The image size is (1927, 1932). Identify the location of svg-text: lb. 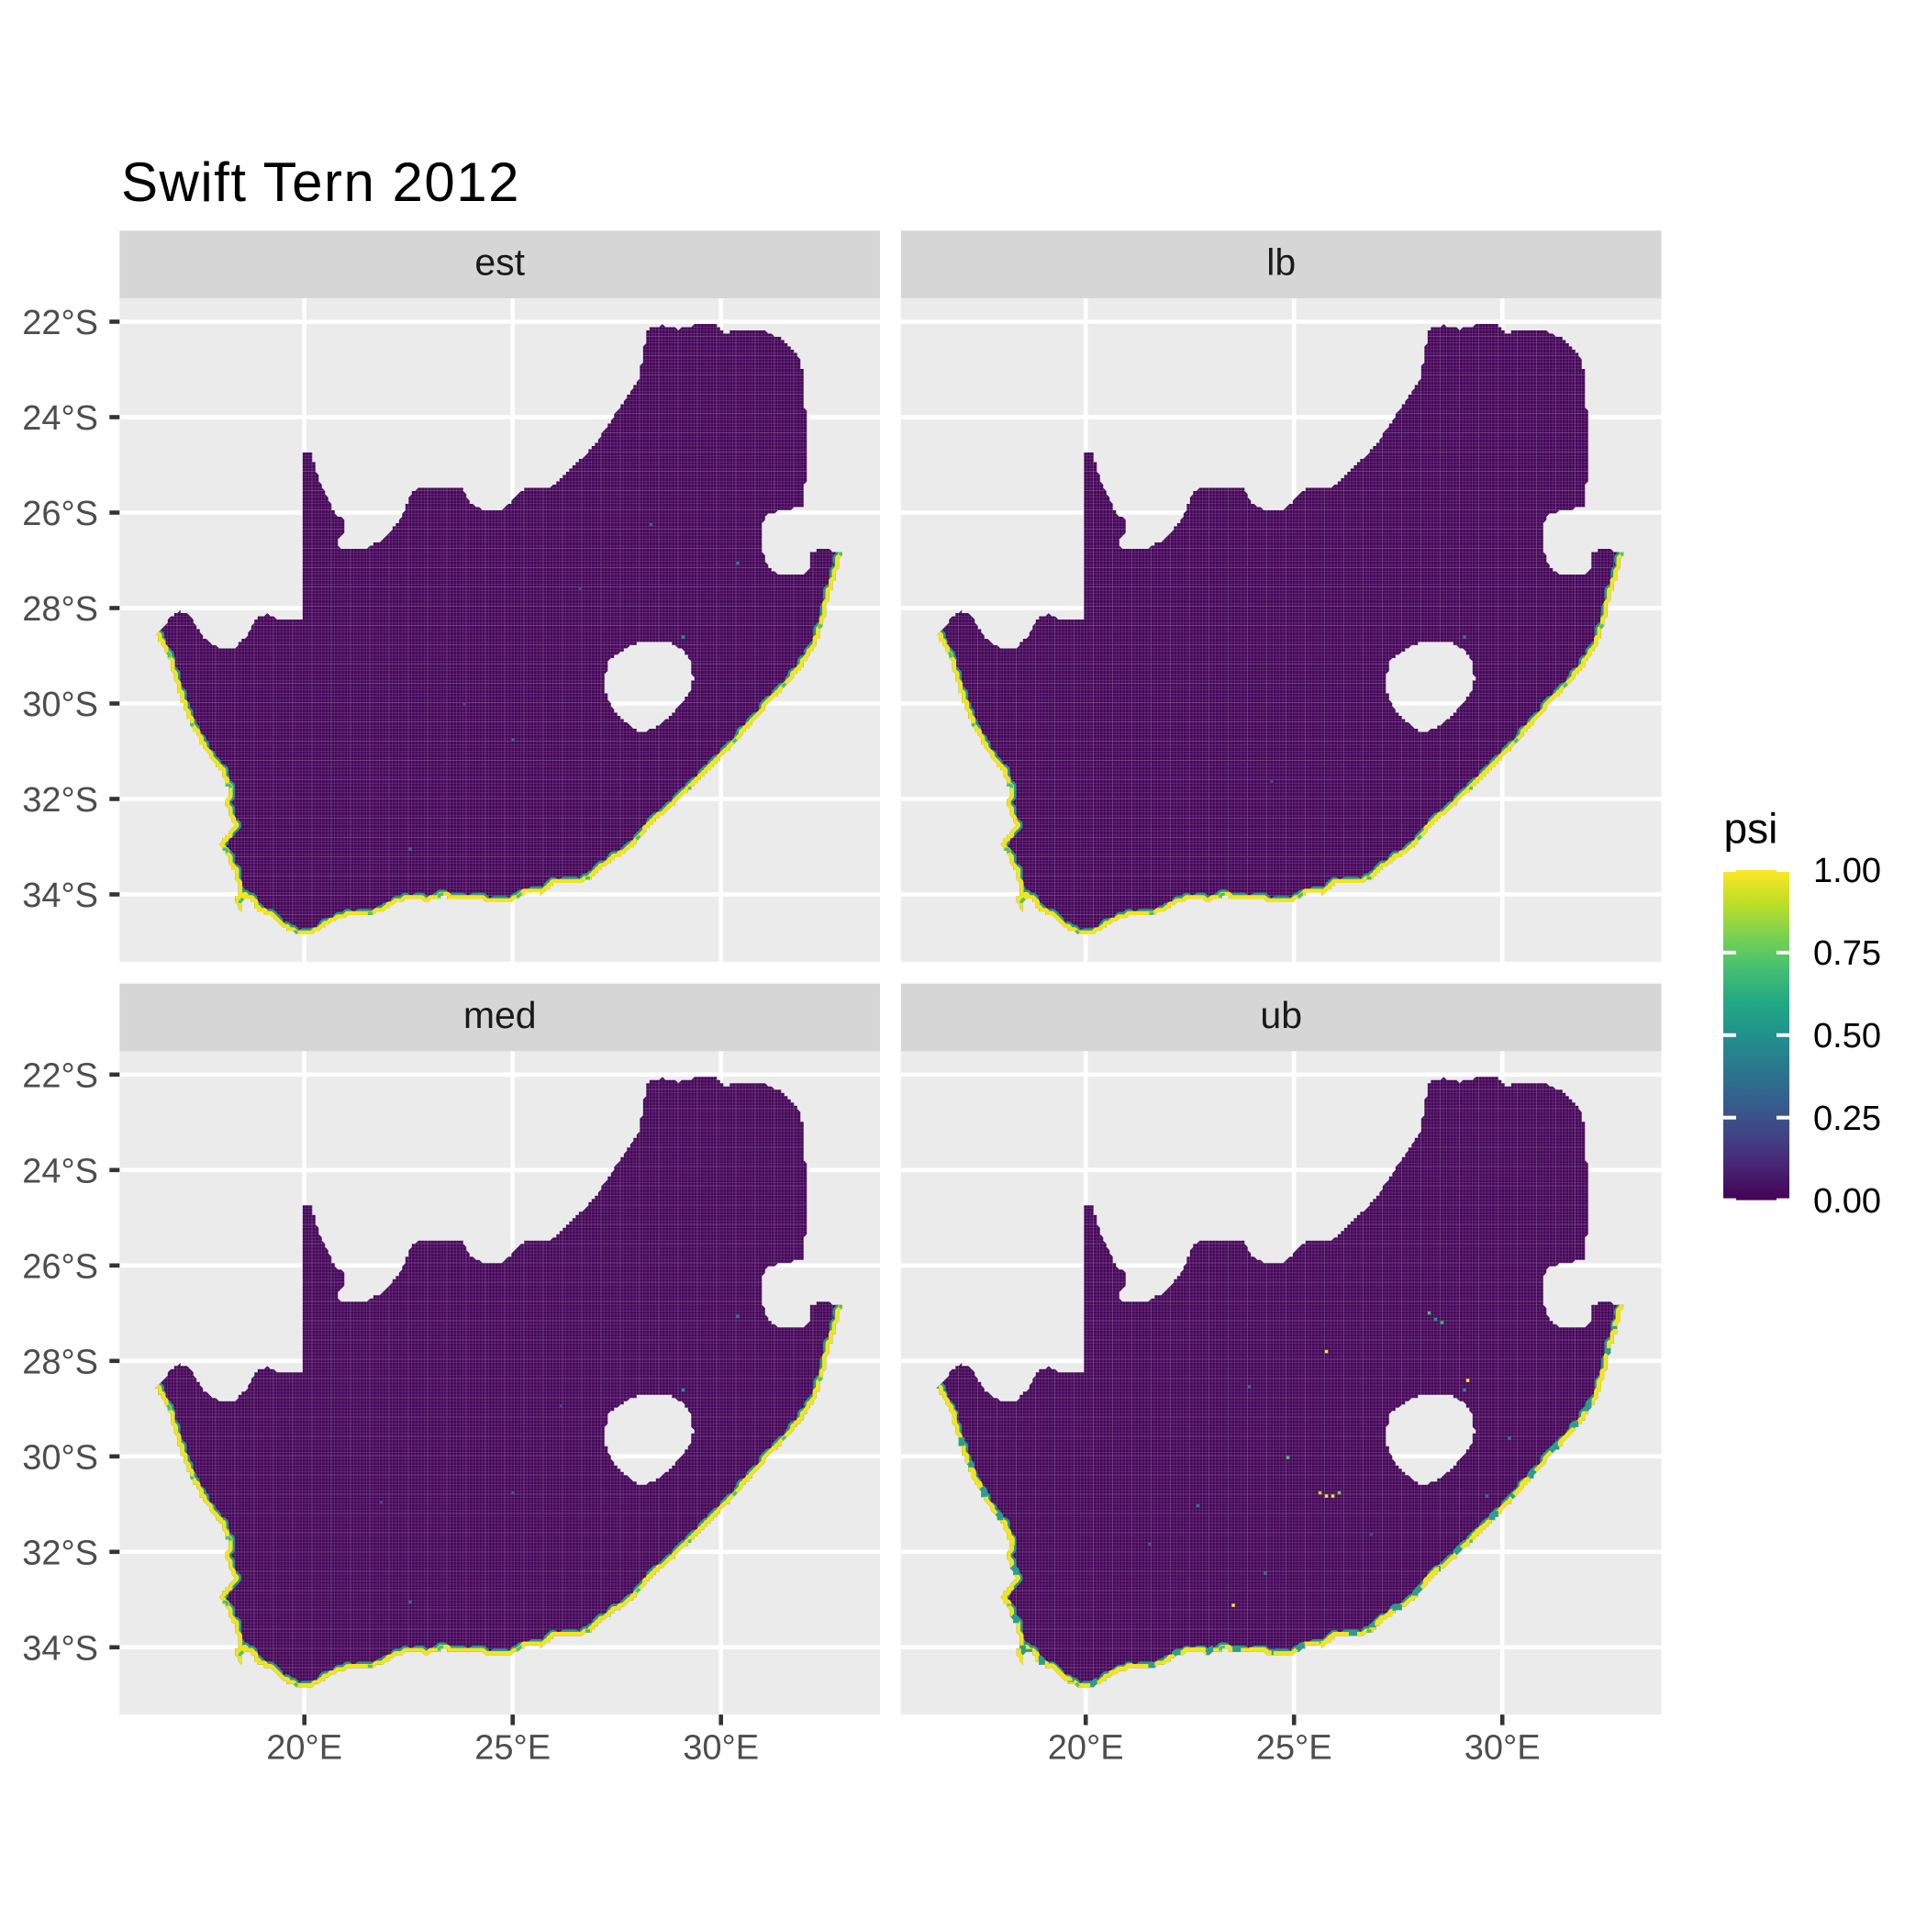
(1281, 262).